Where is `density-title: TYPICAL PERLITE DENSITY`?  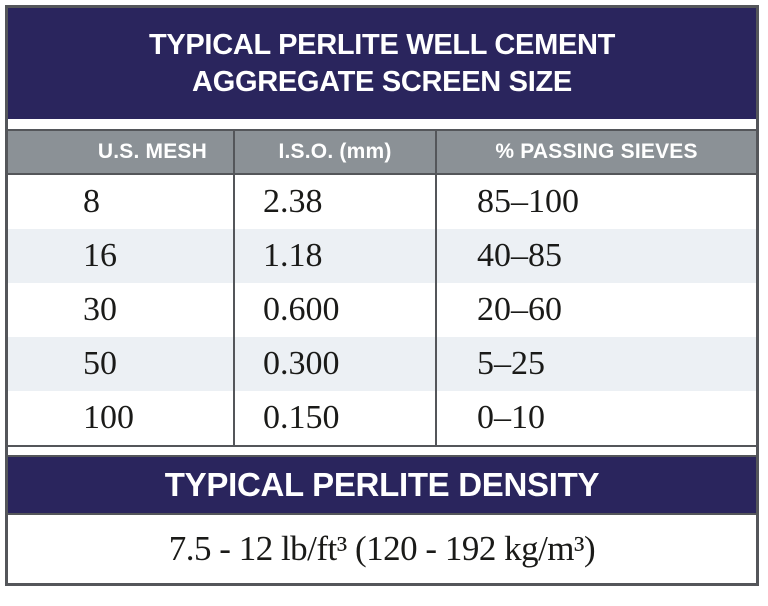 density-title: TYPICAL PERLITE DENSITY is located at coordinates (382, 484).